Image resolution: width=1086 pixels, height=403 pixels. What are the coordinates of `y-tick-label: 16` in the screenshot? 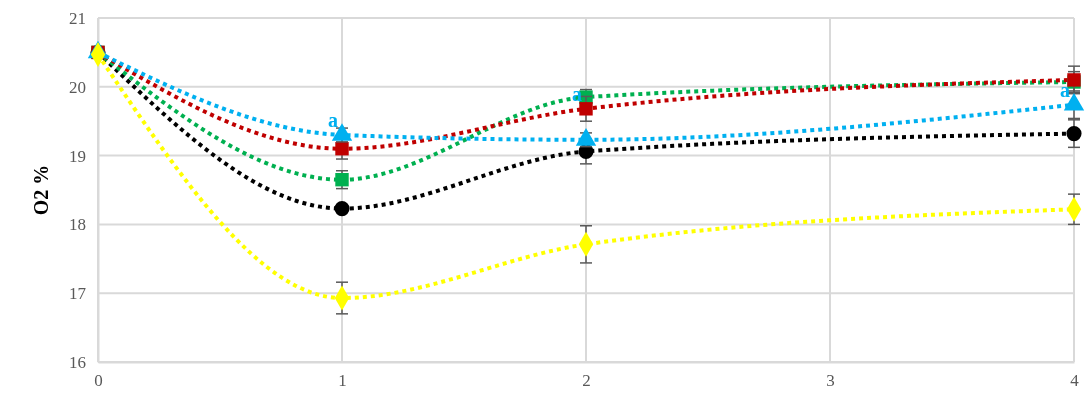 It's located at (77, 362).